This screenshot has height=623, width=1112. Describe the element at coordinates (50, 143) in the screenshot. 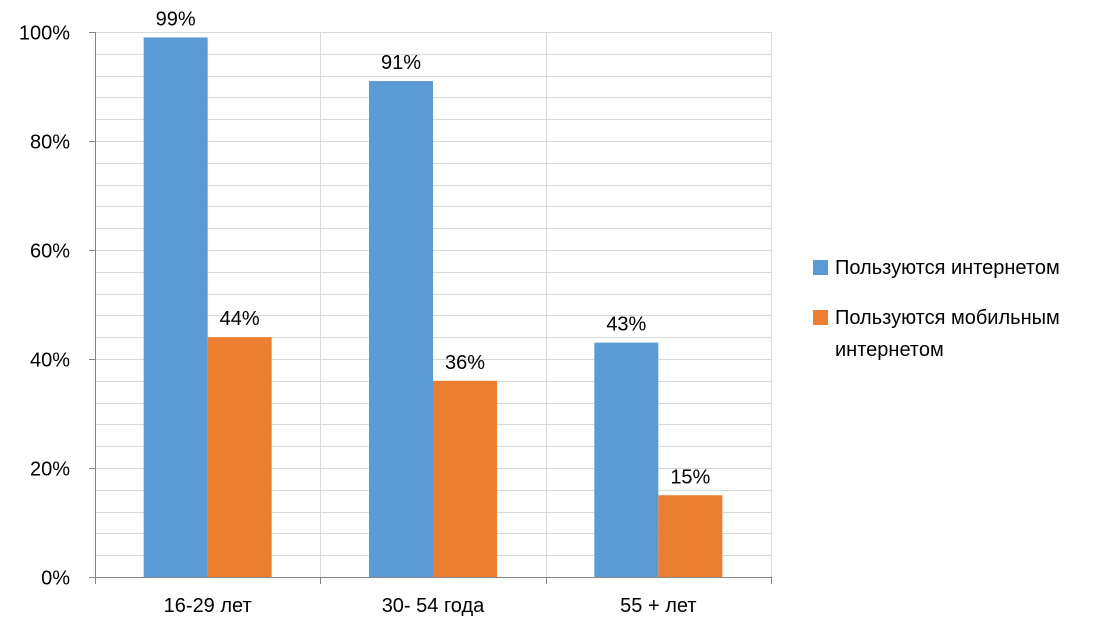

I see `y-tick-label: 80%` at that location.